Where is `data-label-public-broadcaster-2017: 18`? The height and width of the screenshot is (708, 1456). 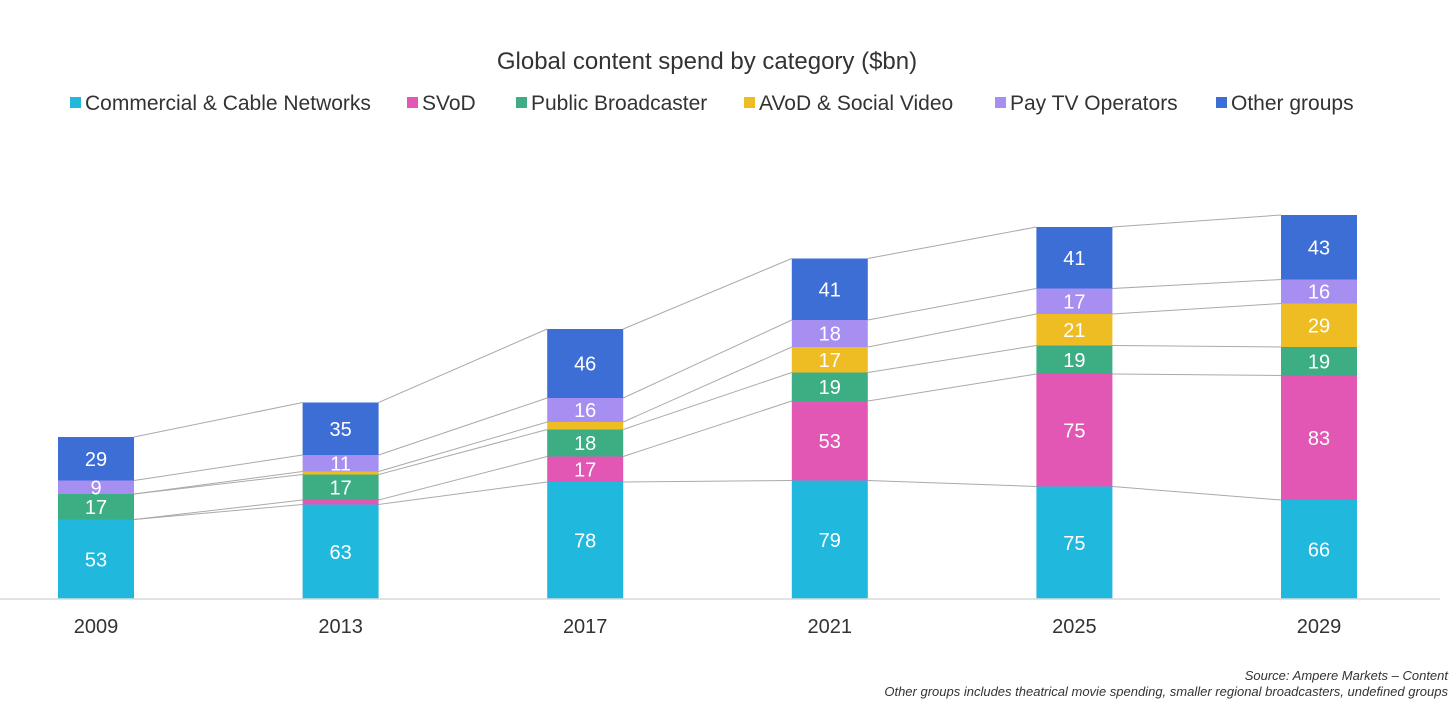 data-label-public-broadcaster-2017: 18 is located at coordinates (585, 444).